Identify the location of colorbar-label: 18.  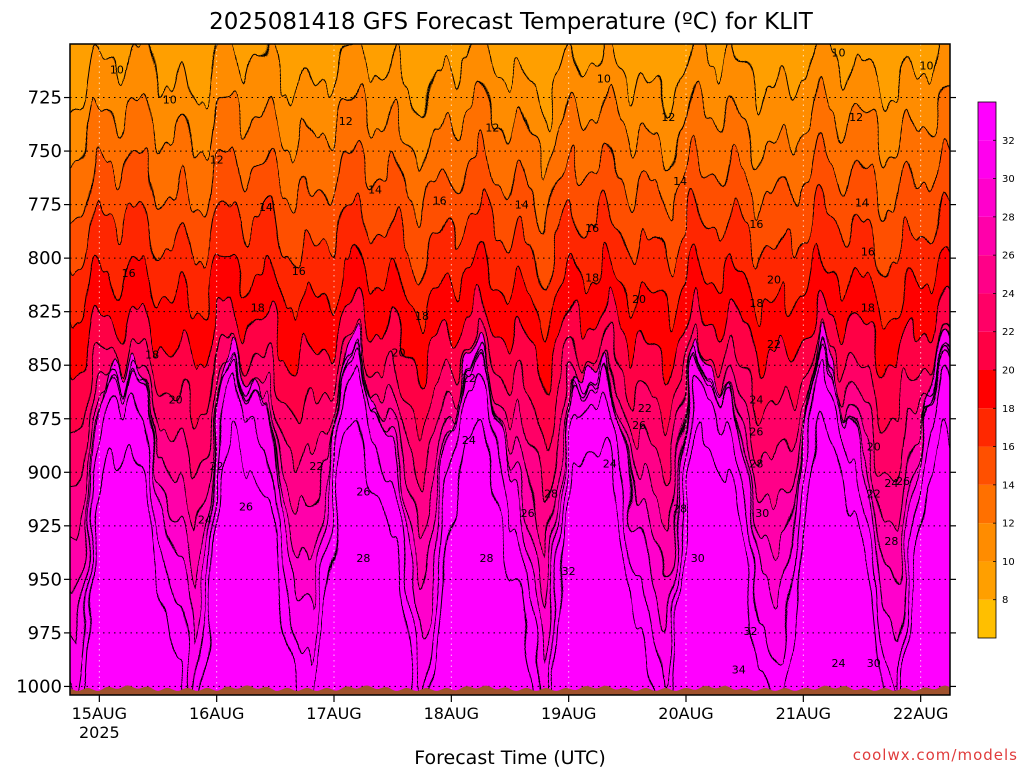
(1008, 409).